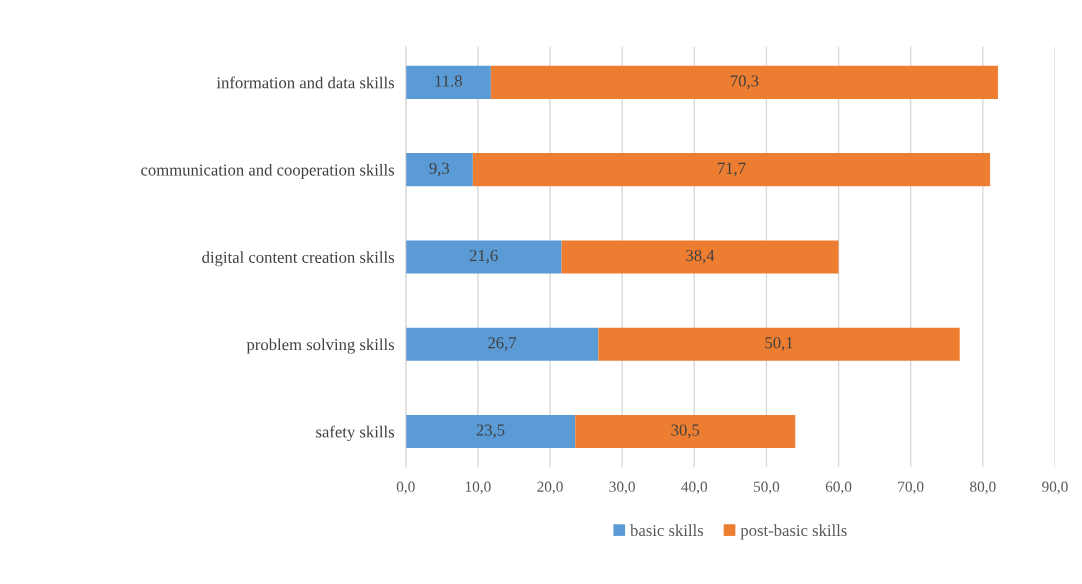  I want to click on data-label: 50,1, so click(779, 344).